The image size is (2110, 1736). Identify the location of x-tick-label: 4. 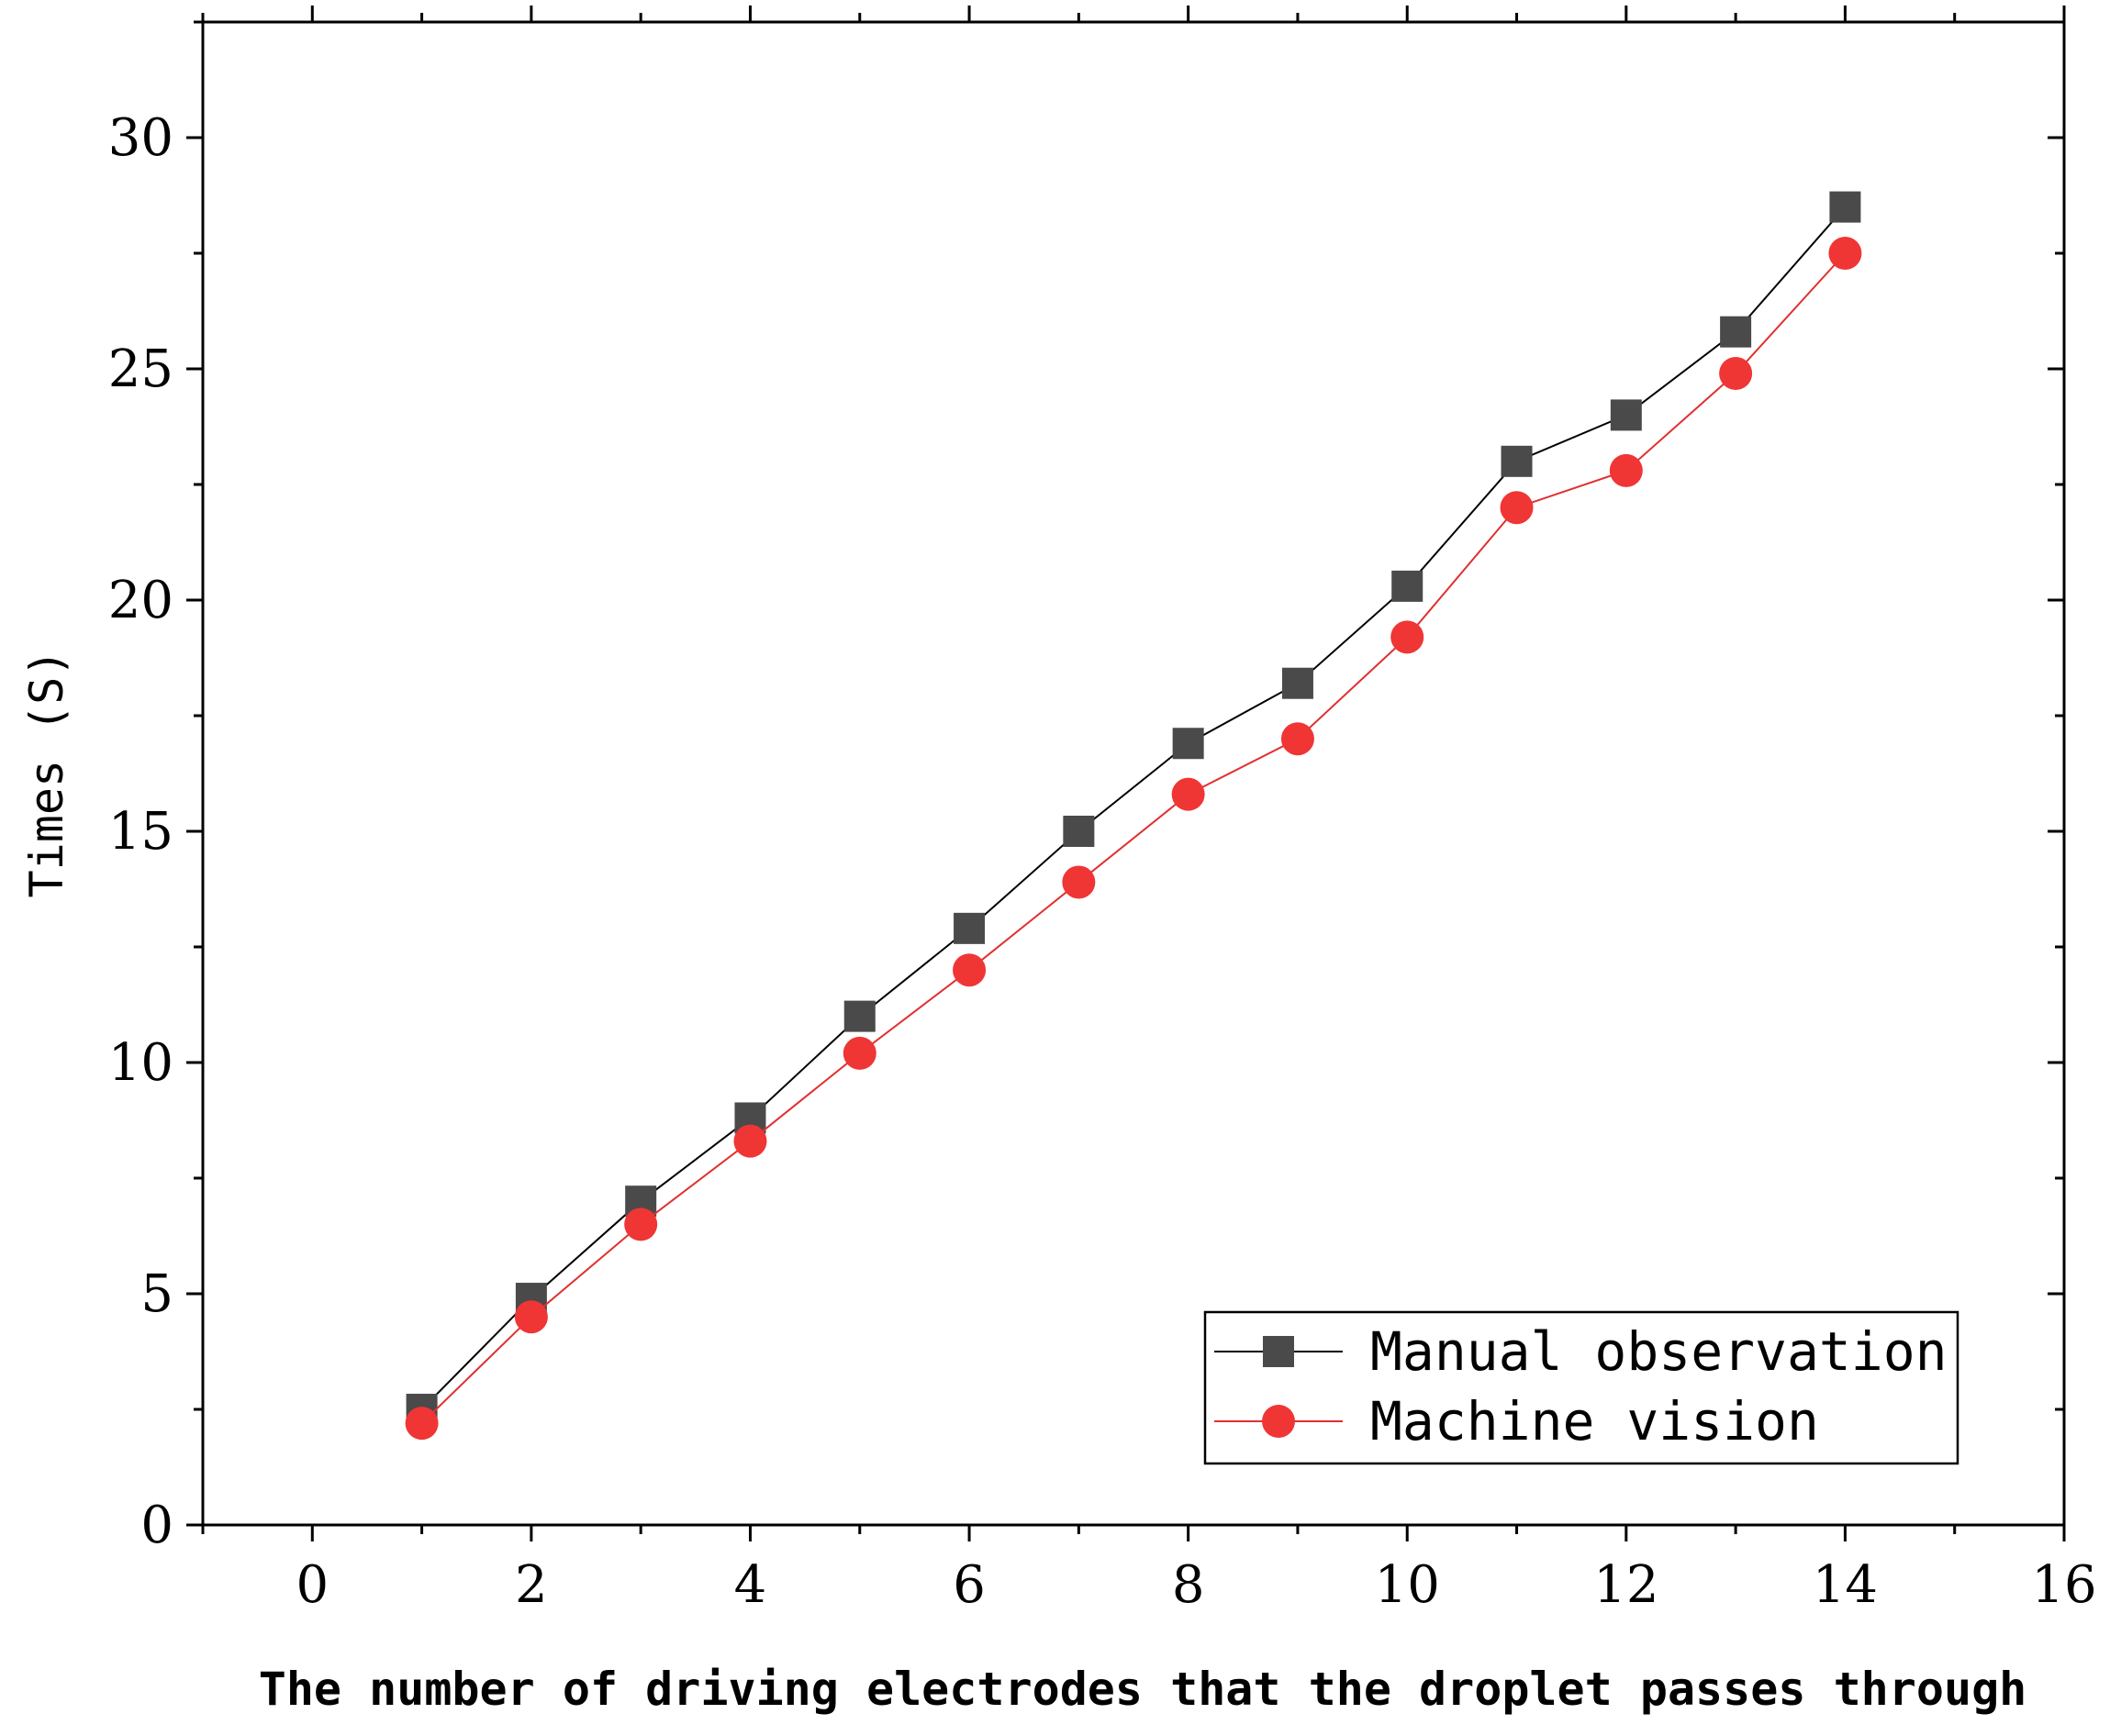
(751, 1585).